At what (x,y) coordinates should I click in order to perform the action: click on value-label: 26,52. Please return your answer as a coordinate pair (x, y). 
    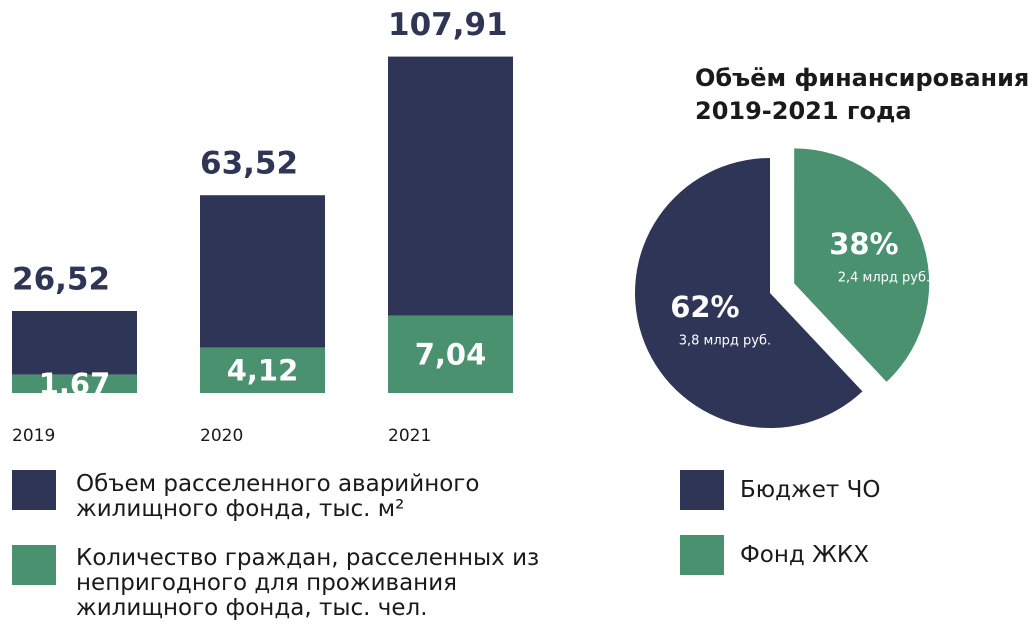
    Looking at the image, I should click on (61, 279).